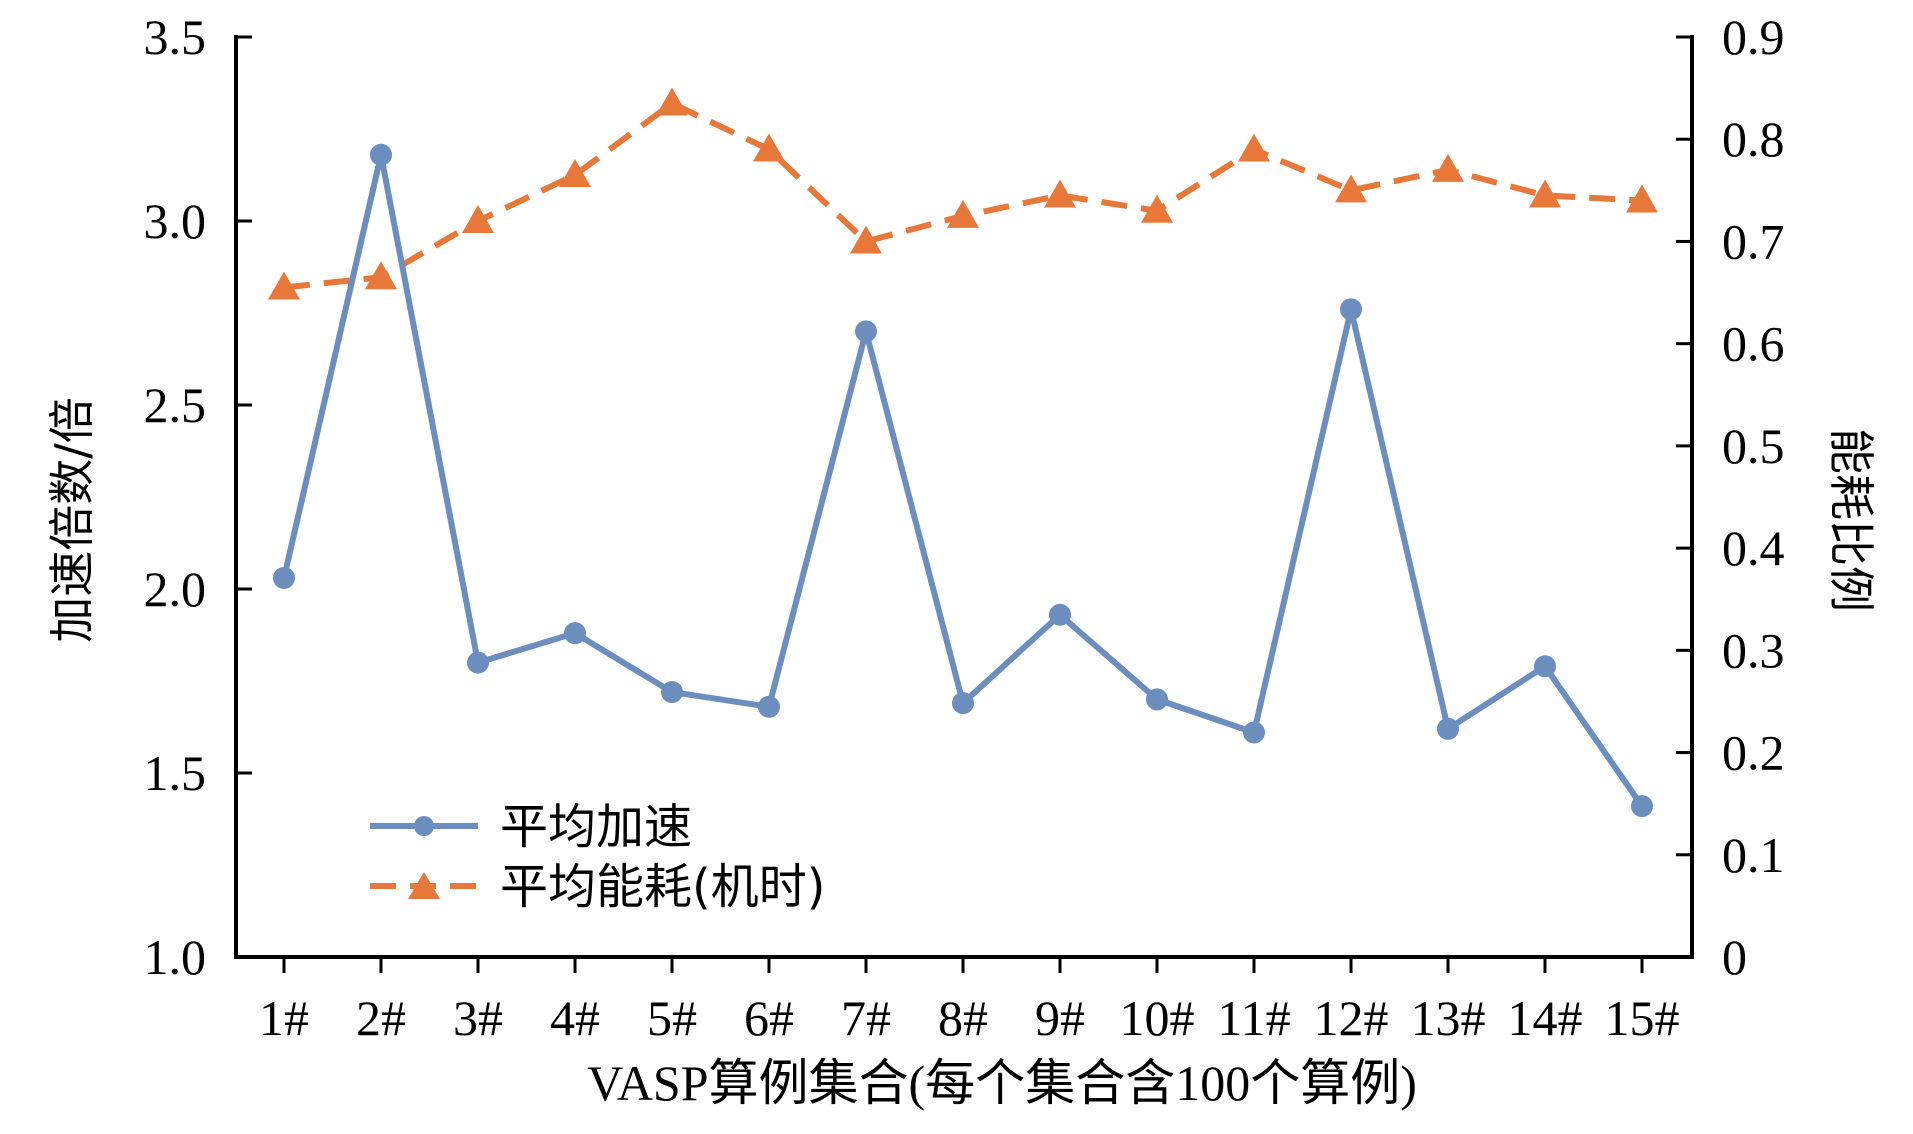  I want to click on x-tick-label: 7#, so click(866, 1018).